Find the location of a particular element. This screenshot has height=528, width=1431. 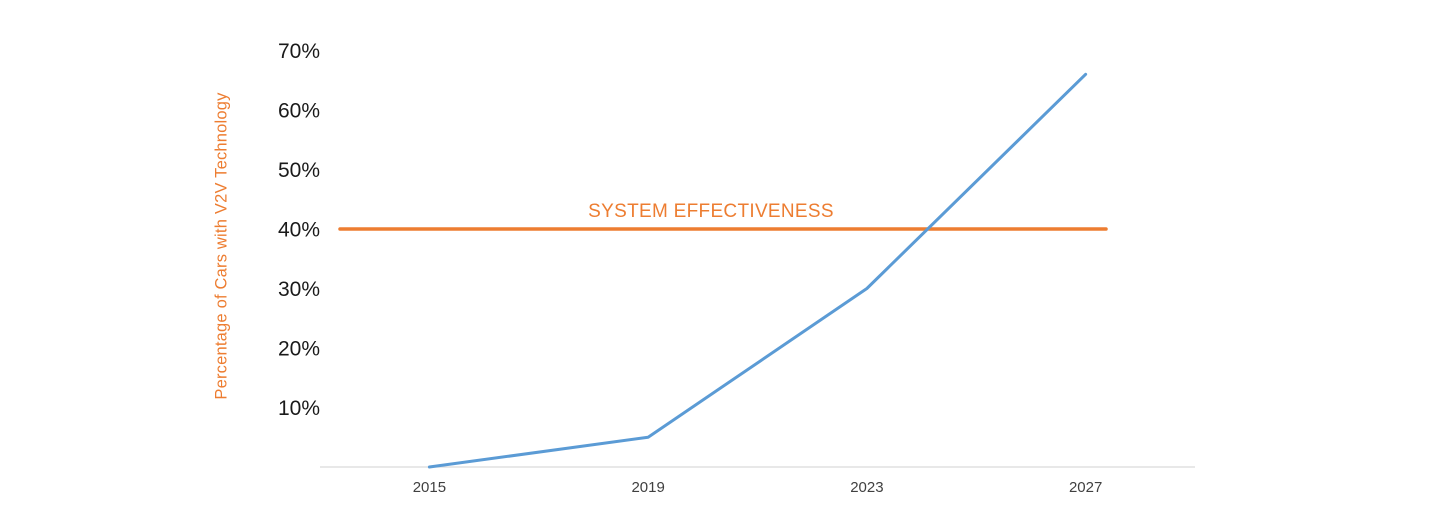

x-tick-label: 2019 is located at coordinates (647, 487).